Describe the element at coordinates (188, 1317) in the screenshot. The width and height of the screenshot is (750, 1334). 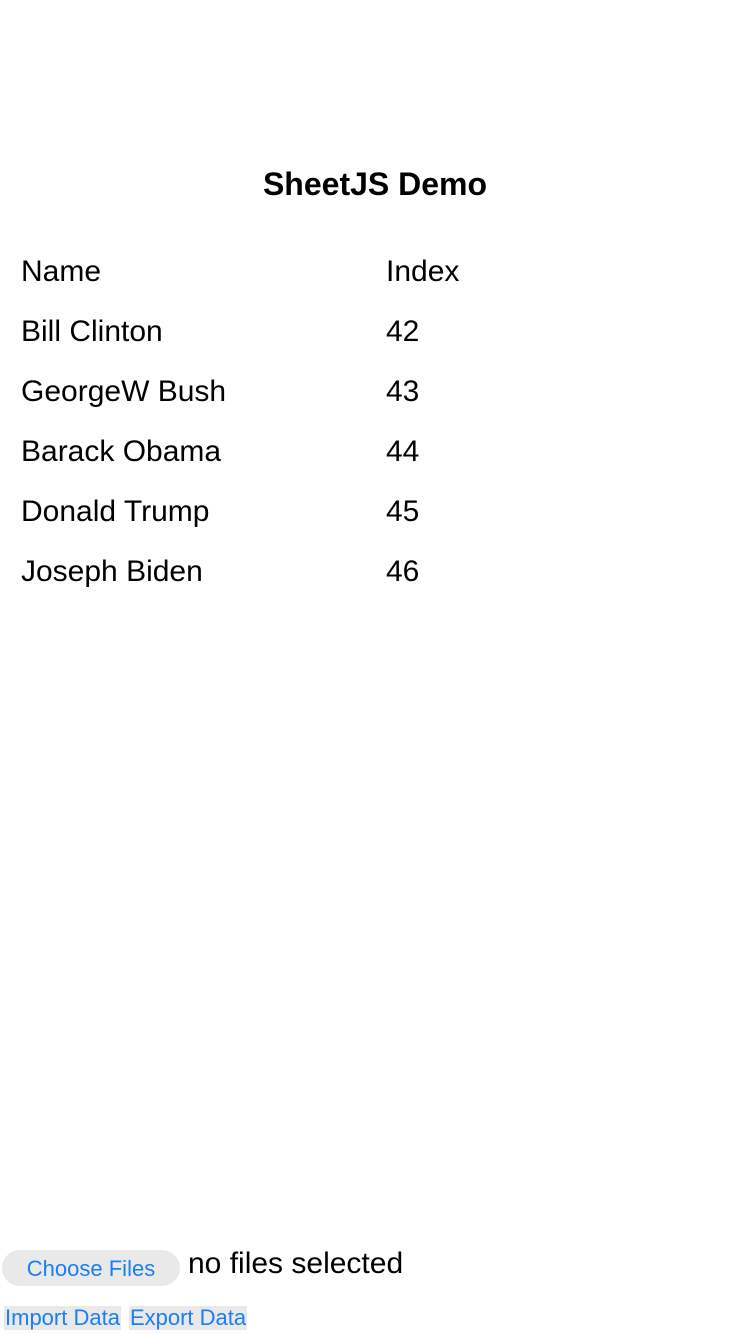
I see `export-data-button: Export Data` at that location.